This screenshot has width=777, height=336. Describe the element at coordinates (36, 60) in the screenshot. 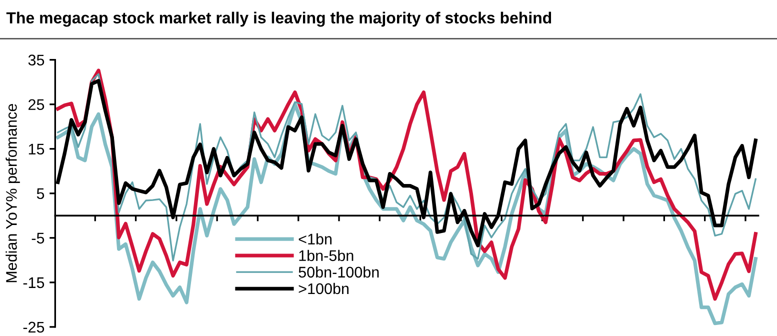

I see `y-tick-label: 35` at that location.